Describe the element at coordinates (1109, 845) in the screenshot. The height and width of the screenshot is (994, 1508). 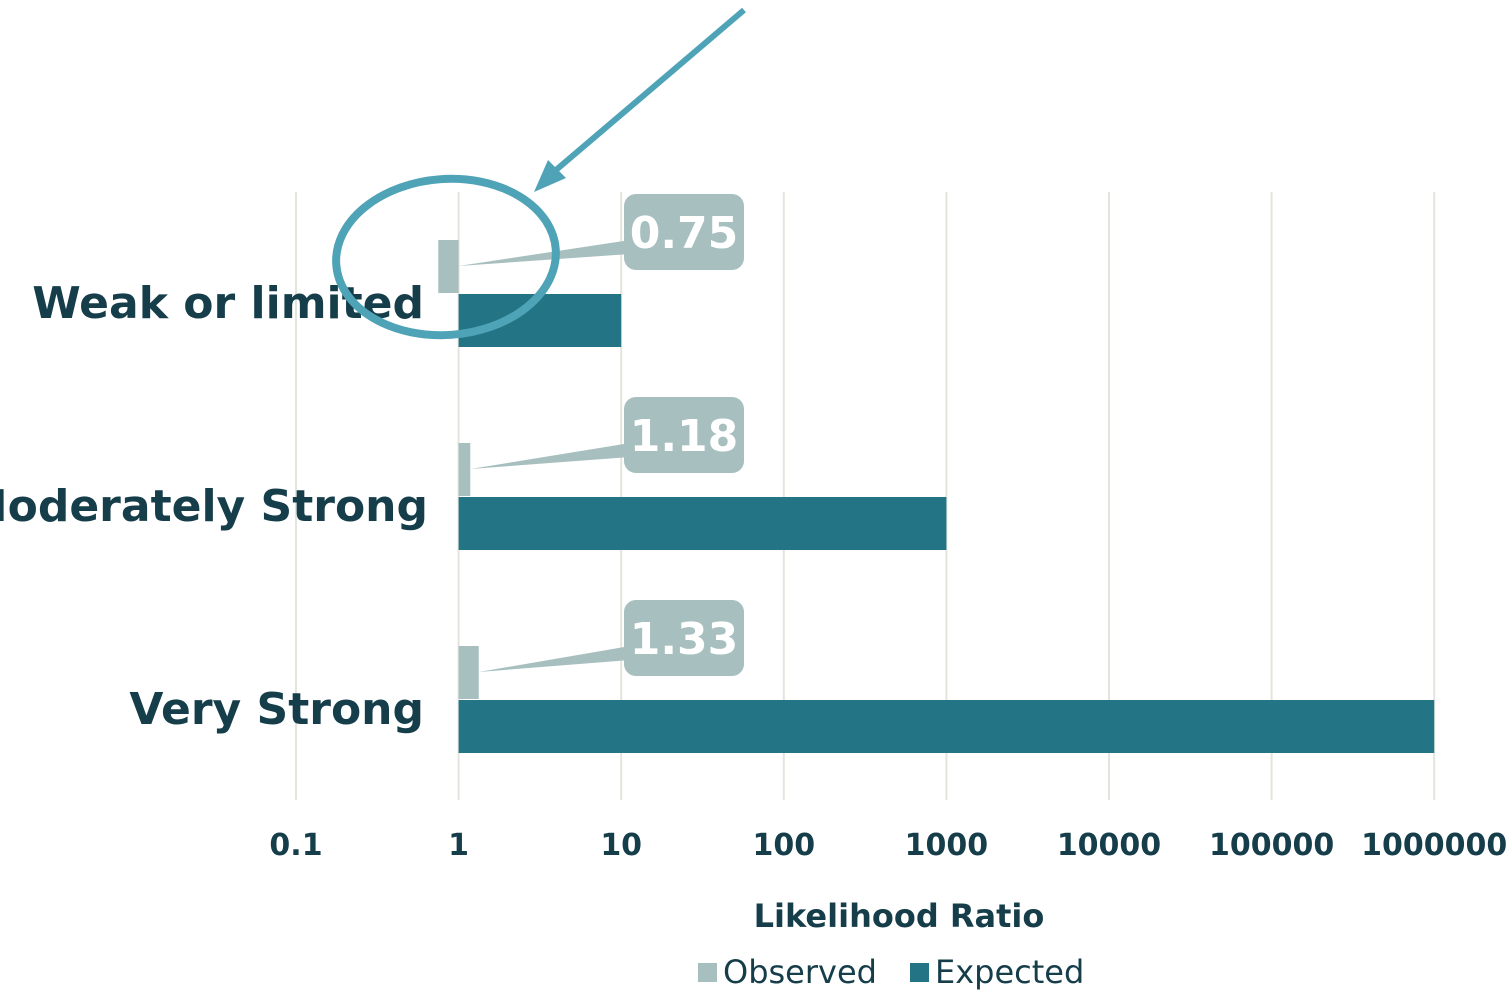
I see `x-tick-label: 10000` at that location.